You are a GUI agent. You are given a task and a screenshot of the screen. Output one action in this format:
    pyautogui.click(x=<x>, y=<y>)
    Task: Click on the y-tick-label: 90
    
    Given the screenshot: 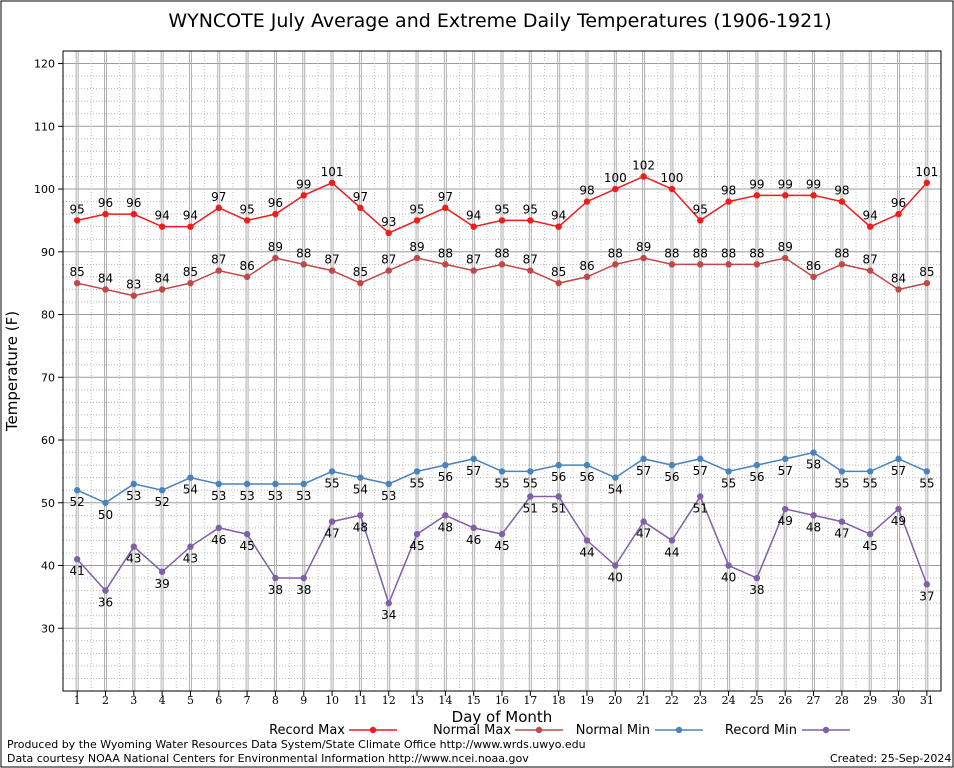 What is the action you would take?
    pyautogui.click(x=48, y=252)
    